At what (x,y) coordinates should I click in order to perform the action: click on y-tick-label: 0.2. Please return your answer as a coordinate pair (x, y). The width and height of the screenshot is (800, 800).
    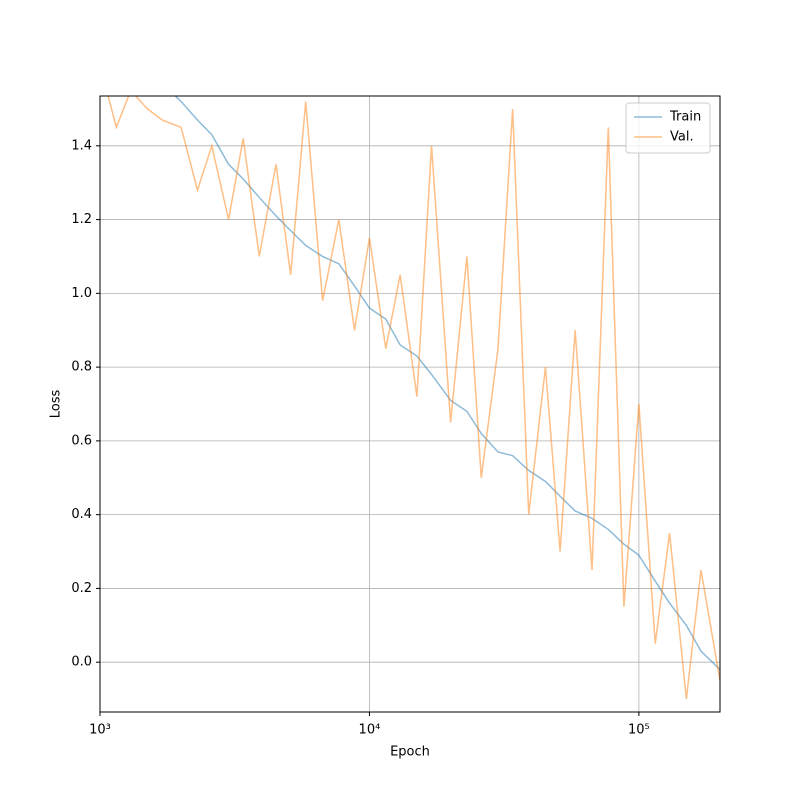
    Looking at the image, I should click on (81, 588).